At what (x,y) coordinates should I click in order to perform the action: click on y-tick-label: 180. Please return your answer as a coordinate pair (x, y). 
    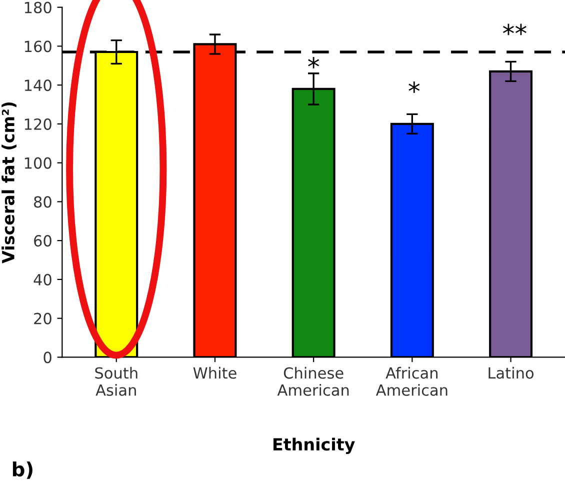
    Looking at the image, I should click on (38, 8).